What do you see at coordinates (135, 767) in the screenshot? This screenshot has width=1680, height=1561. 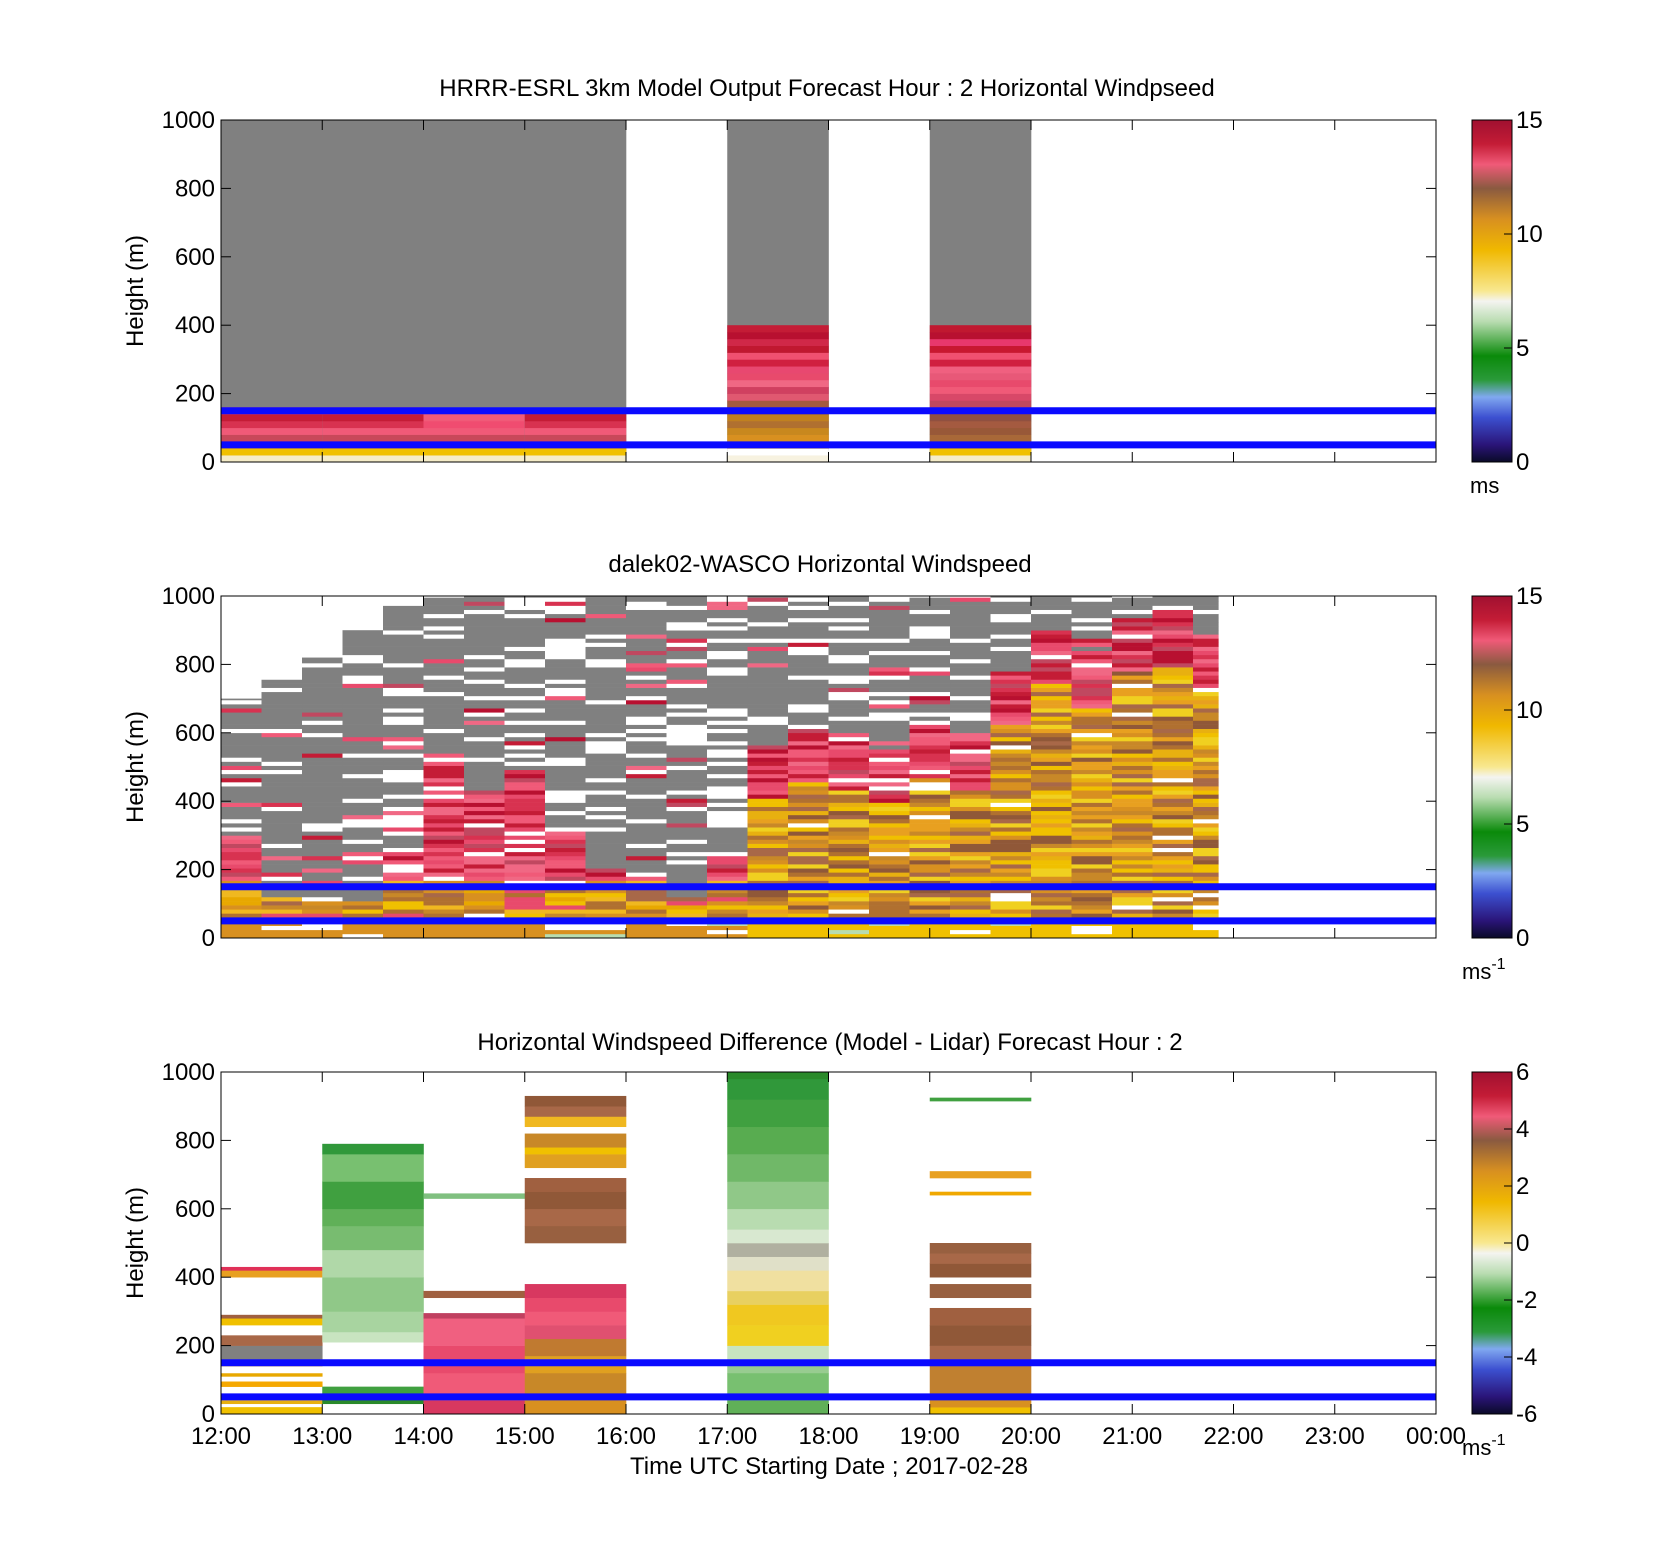 I see `panel-lidar-ylabel: Height (m)` at bounding box center [135, 767].